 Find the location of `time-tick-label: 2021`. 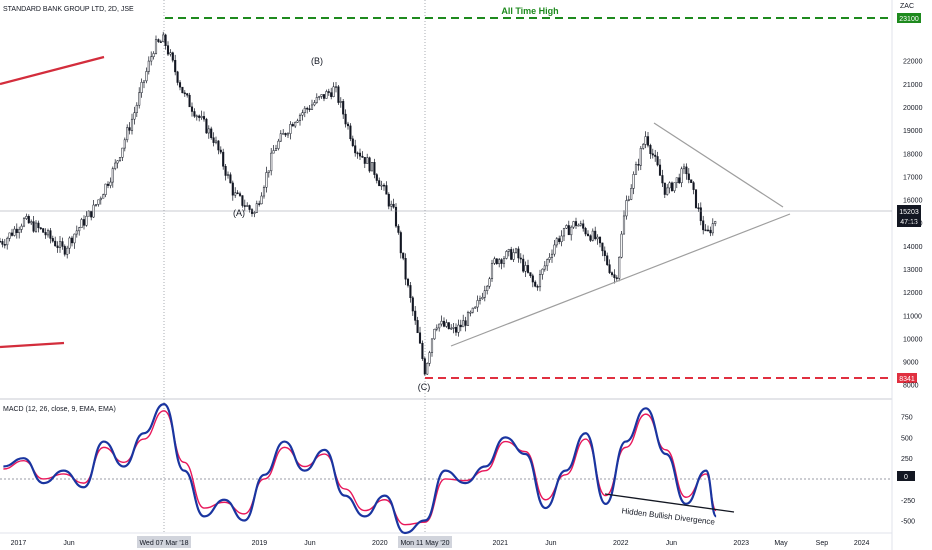

time-tick-label: 2021 is located at coordinates (500, 543).